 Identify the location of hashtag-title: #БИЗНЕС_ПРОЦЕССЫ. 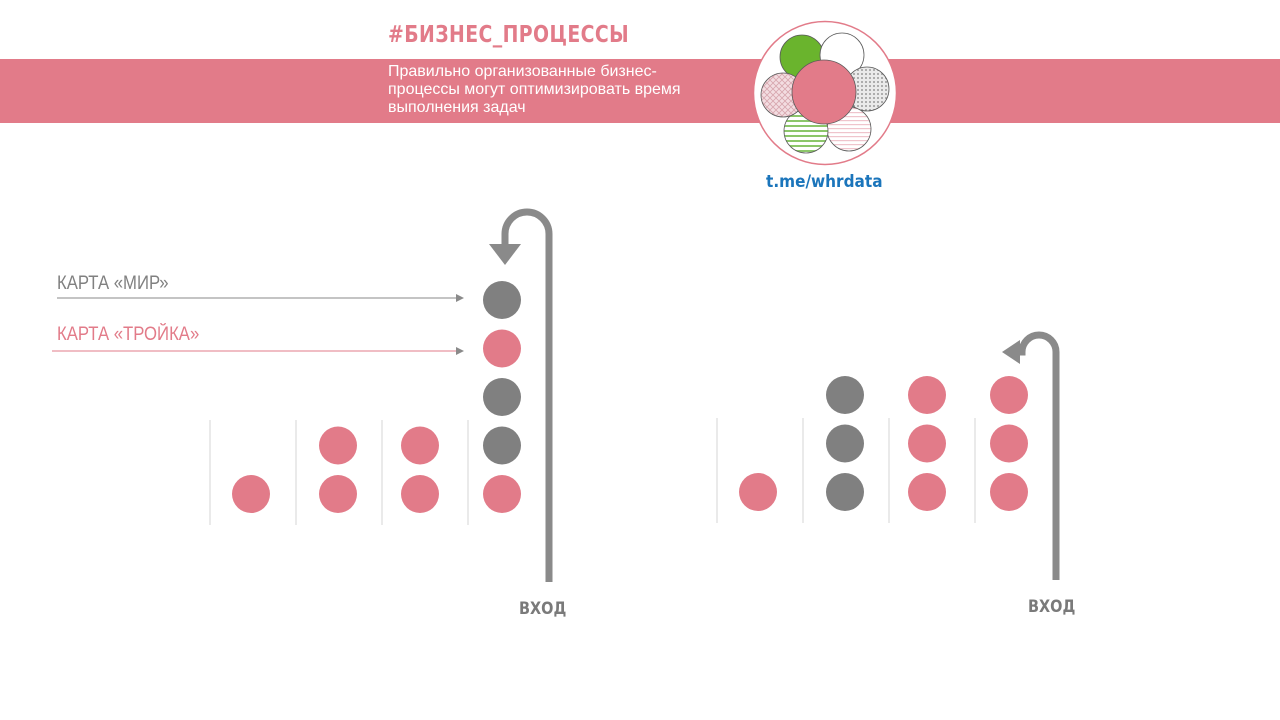
(509, 35).